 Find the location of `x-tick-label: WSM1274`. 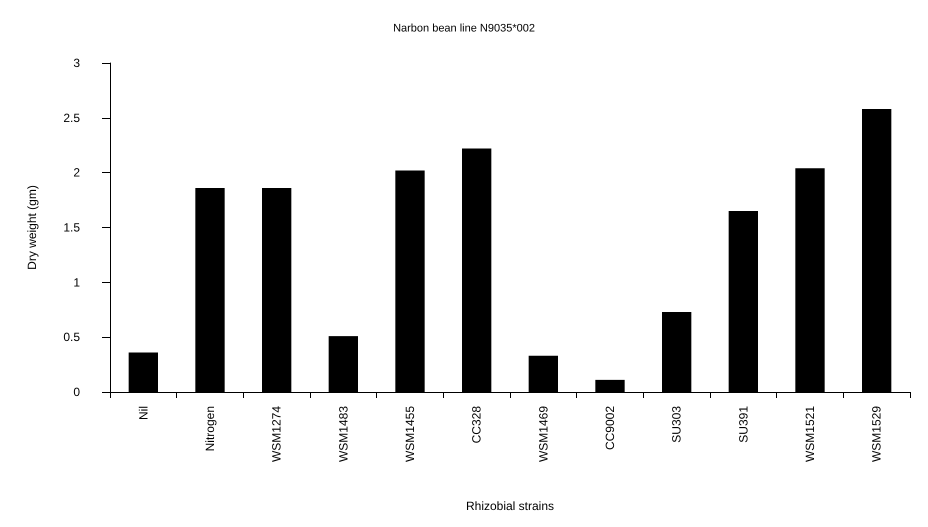

x-tick-label: WSM1274 is located at coordinates (277, 434).